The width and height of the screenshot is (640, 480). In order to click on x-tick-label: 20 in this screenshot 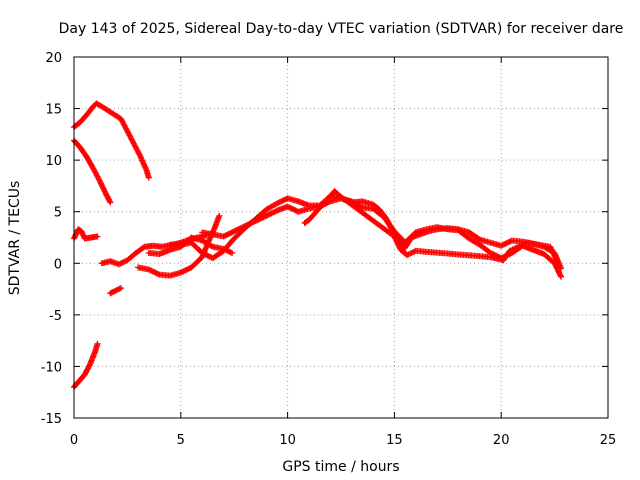, I will do `click(501, 440)`.